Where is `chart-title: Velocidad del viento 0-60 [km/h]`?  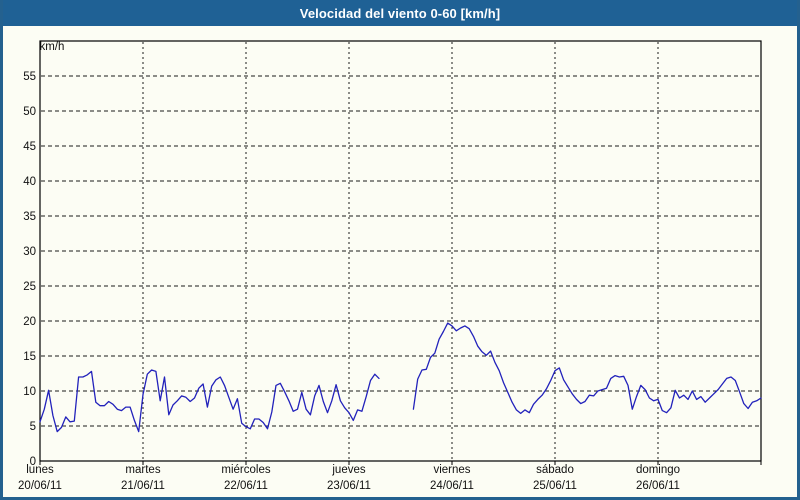
chart-title: Velocidad del viento 0-60 [km/h] is located at coordinates (400, 13).